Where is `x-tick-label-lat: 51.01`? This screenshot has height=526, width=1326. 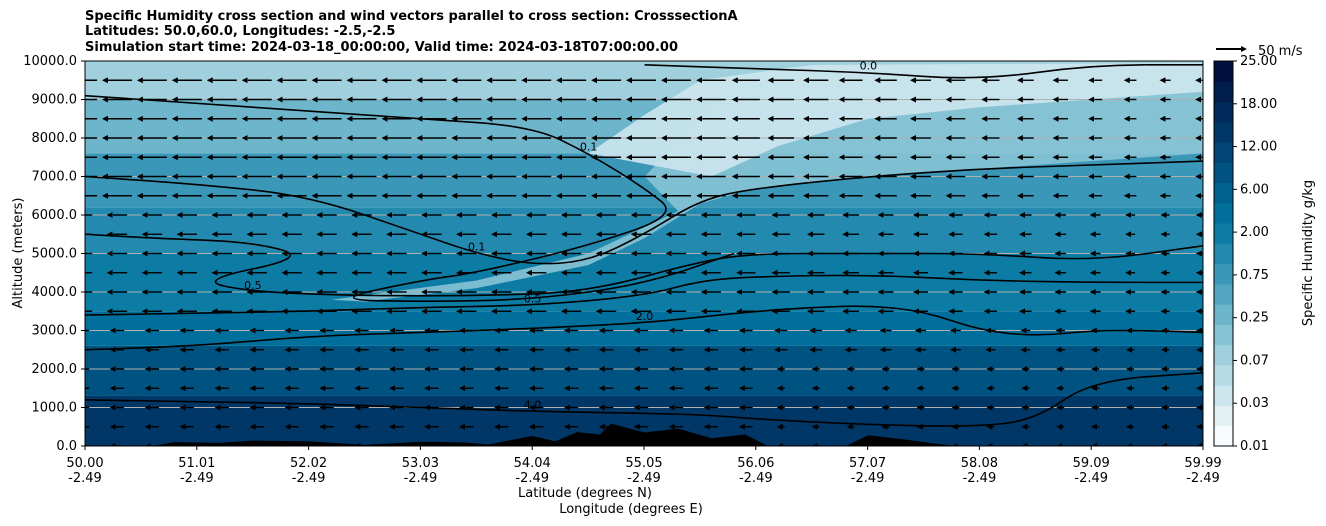 x-tick-label-lat: 51.01 is located at coordinates (196, 463).